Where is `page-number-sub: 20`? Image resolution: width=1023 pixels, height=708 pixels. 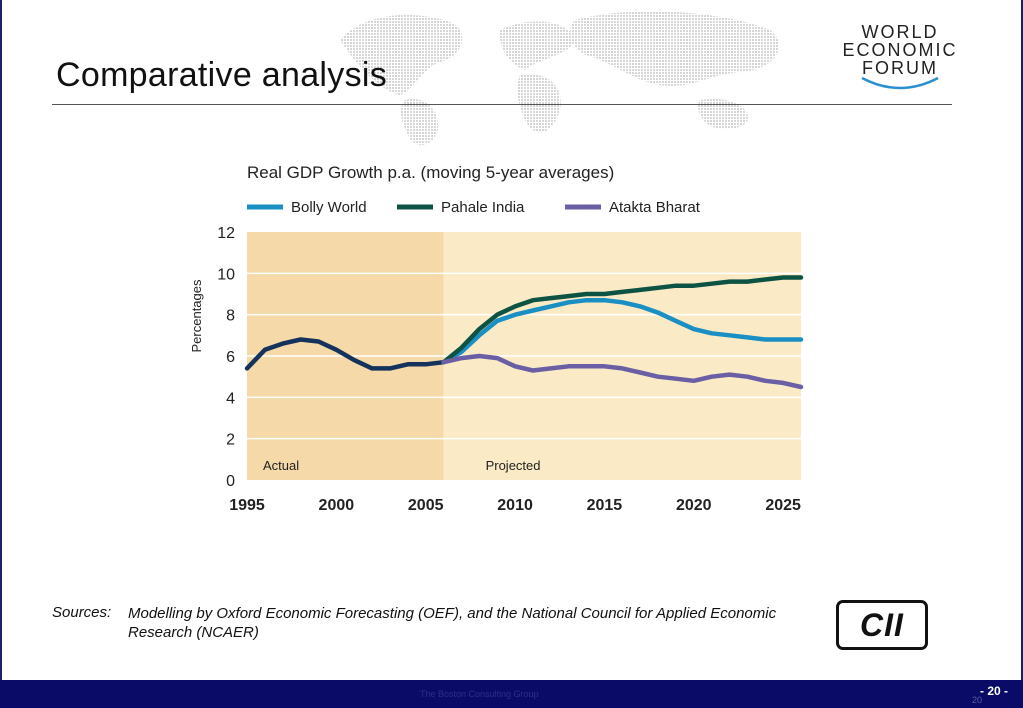 page-number-sub: 20 is located at coordinates (977, 700).